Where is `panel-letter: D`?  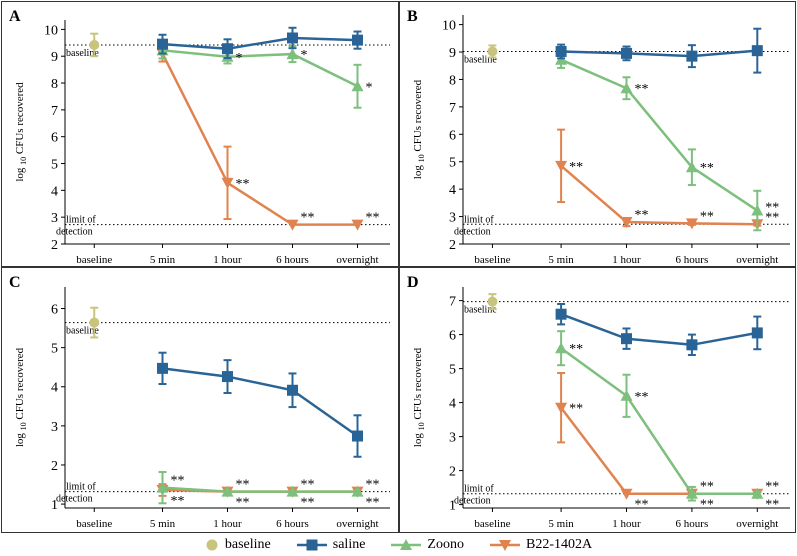 panel-letter: D is located at coordinates (413, 282).